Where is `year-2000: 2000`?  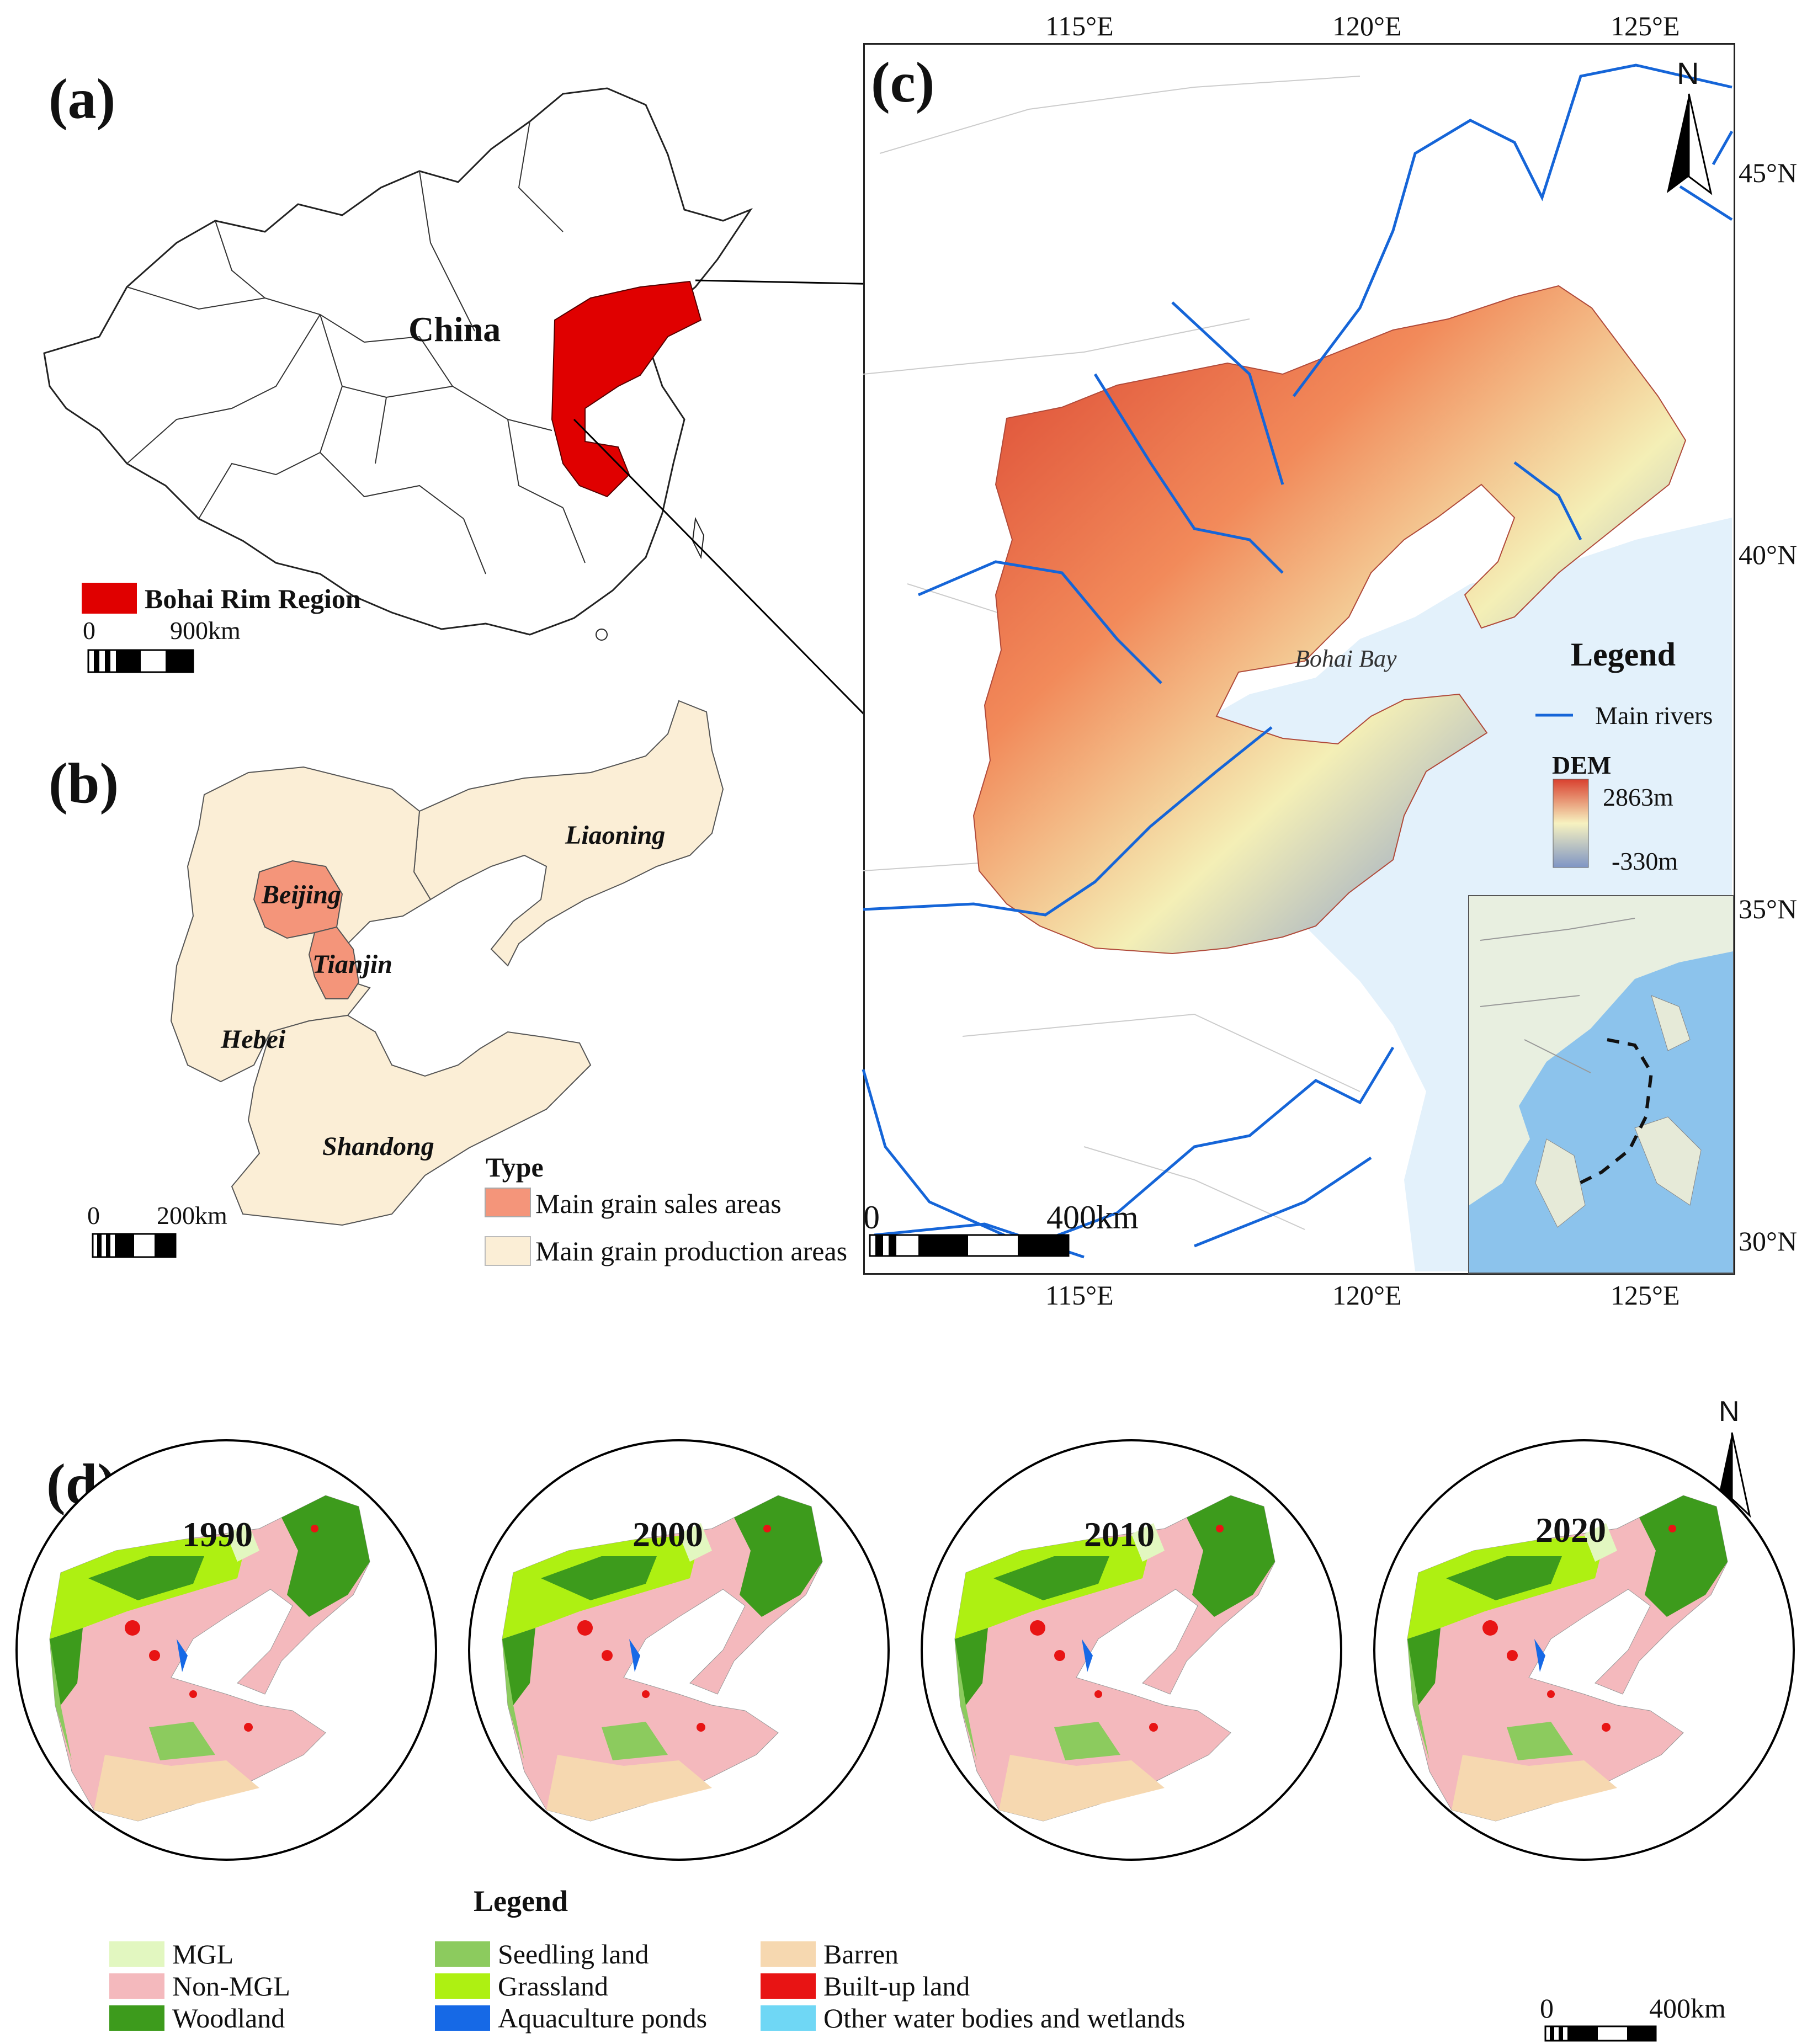 year-2000: 2000 is located at coordinates (668, 1534).